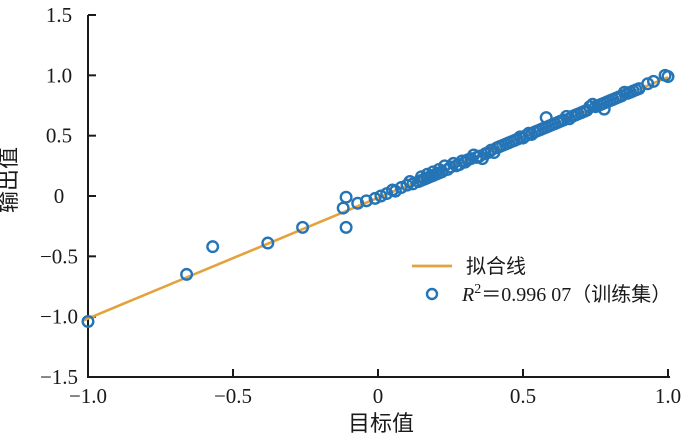  I want to click on x-tick-label: −0.5, so click(233, 396).